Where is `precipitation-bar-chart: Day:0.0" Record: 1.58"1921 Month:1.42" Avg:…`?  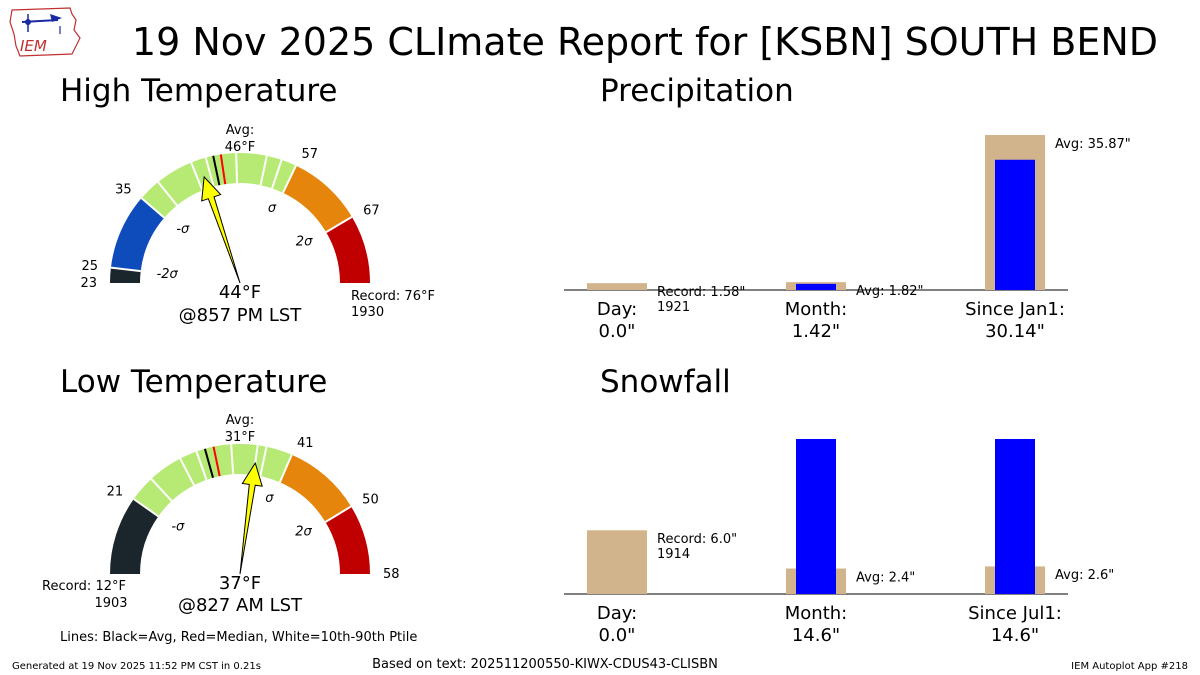 precipitation-bar-chart: Day:0.0" Record: 1.58"1921 Month:1.42" Avg:… is located at coordinates (847, 238).